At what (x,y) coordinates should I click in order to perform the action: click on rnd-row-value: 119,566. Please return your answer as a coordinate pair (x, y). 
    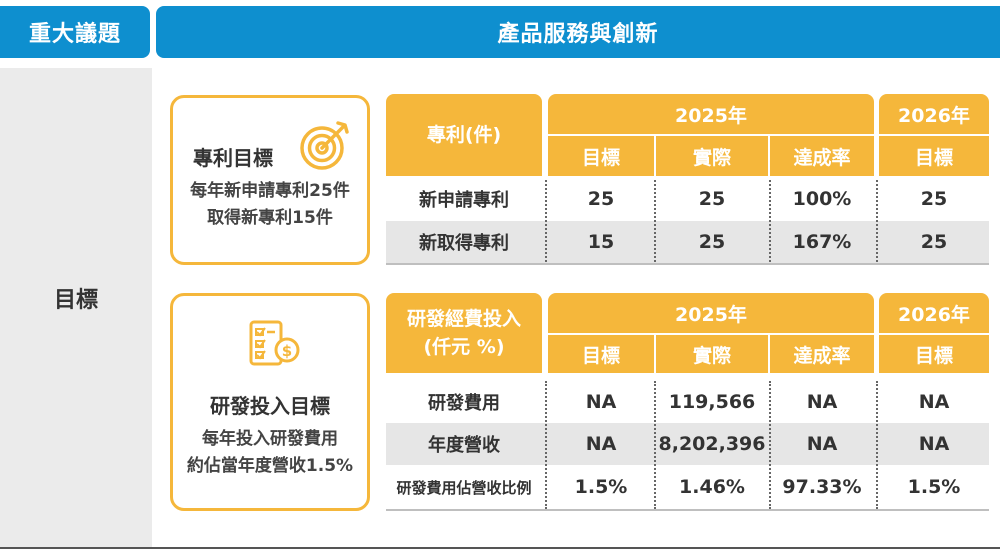
    Looking at the image, I should click on (712, 402).